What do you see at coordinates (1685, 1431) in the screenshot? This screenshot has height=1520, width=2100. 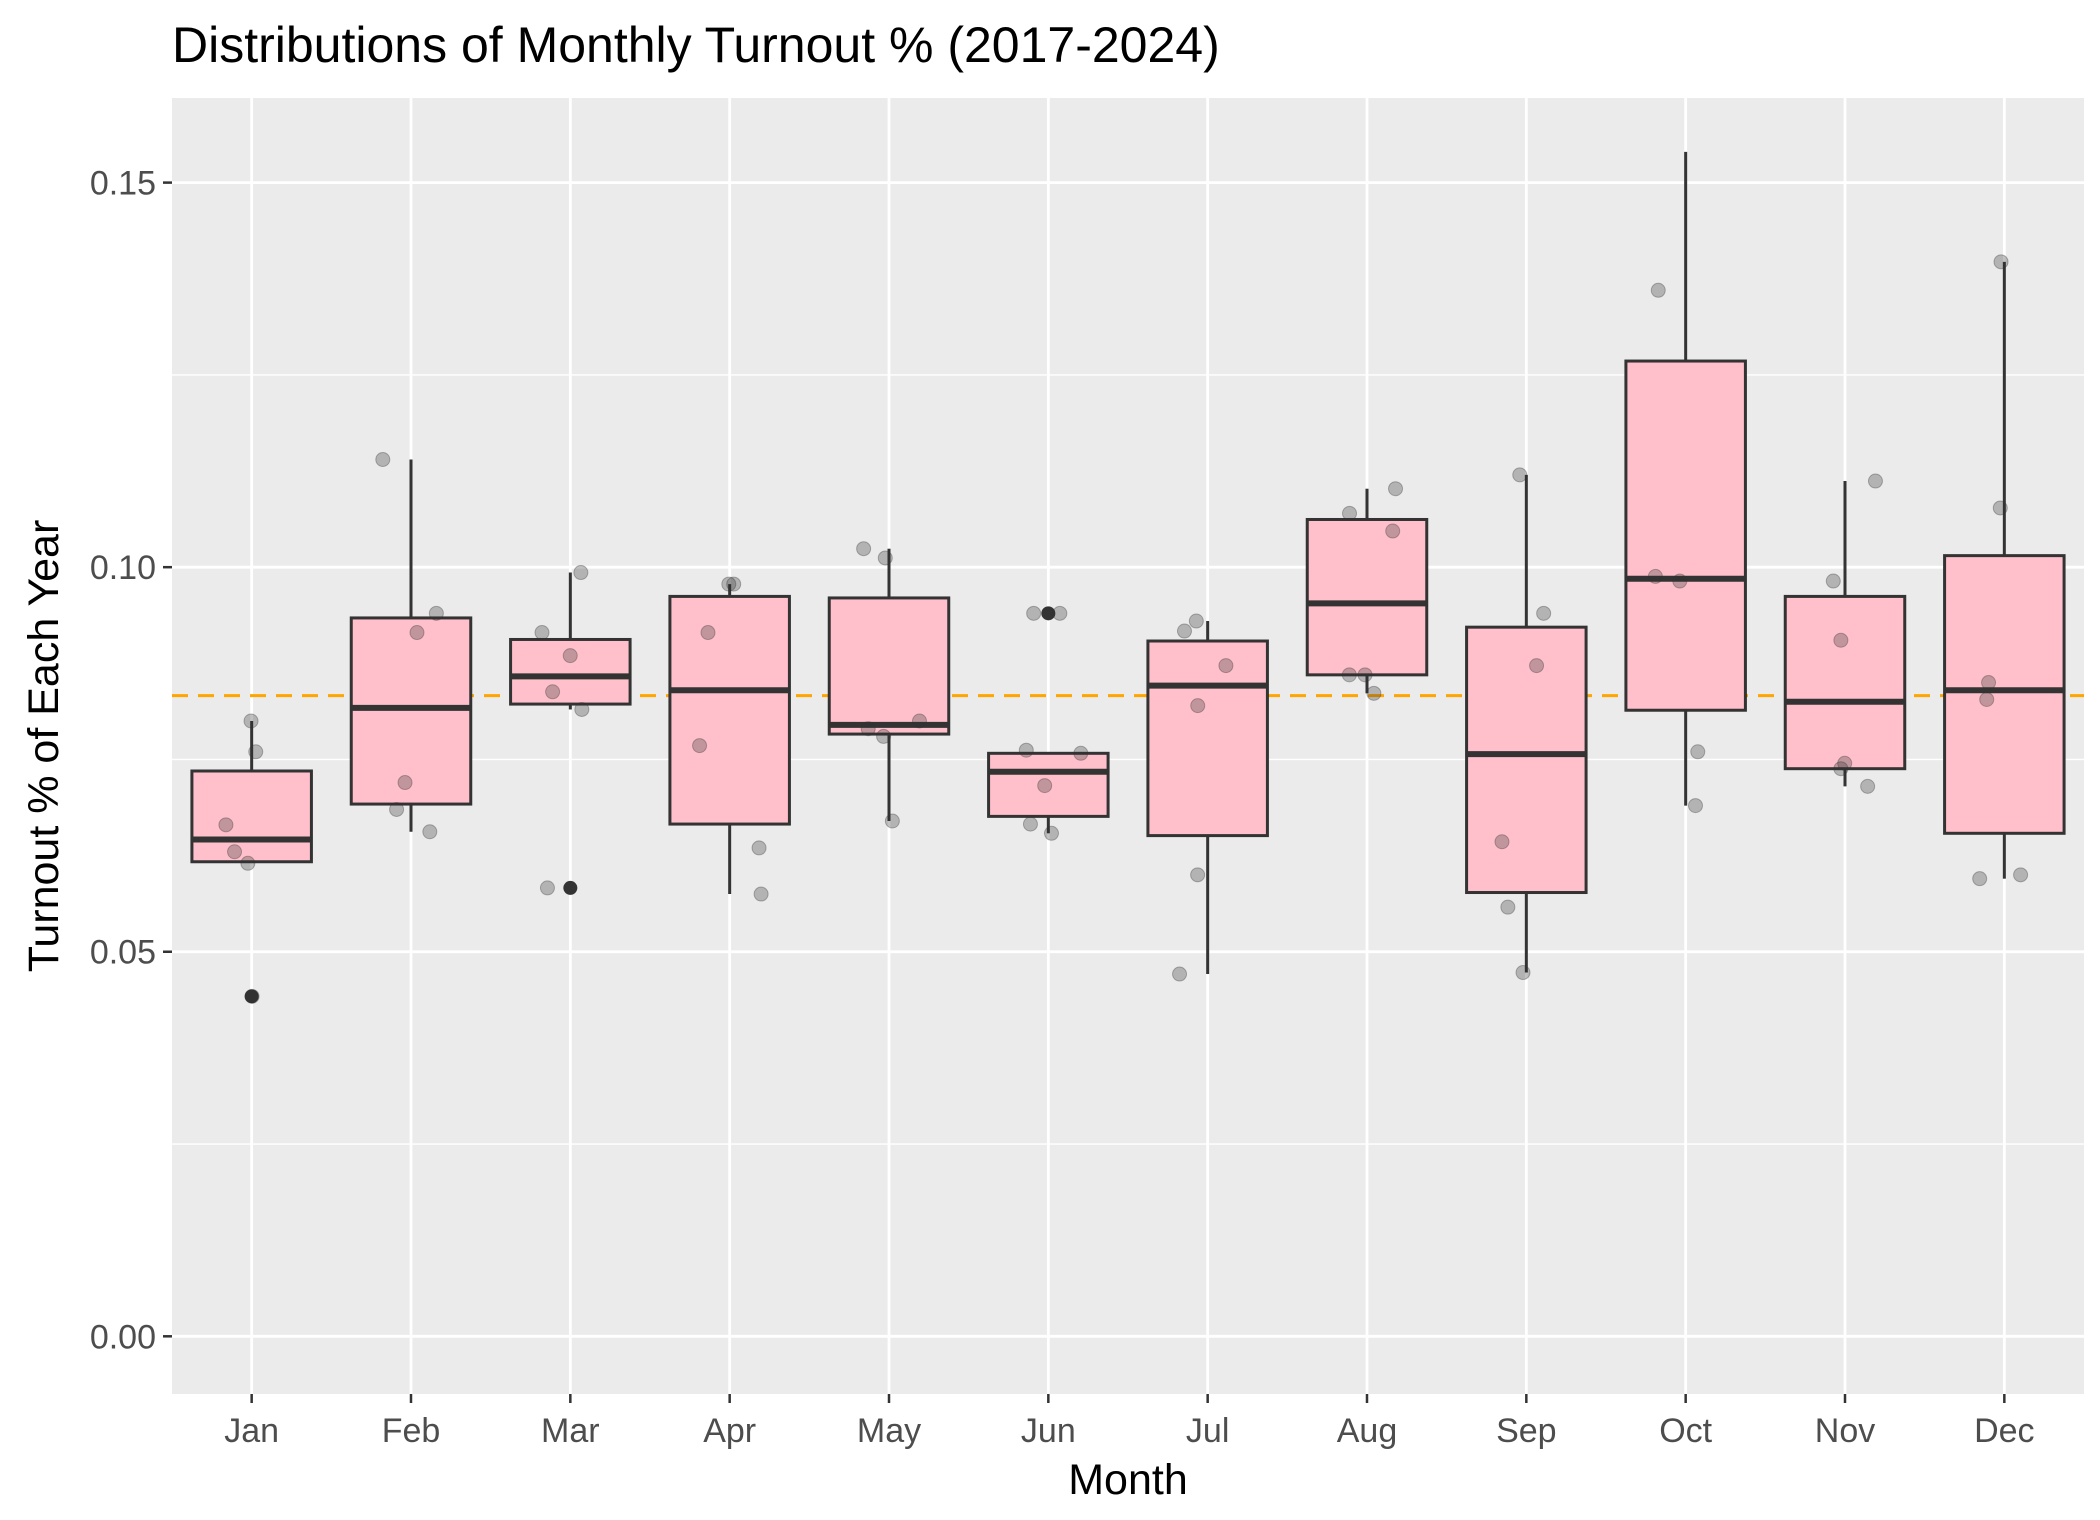 I see `x-tick-label: Oct` at bounding box center [1685, 1431].